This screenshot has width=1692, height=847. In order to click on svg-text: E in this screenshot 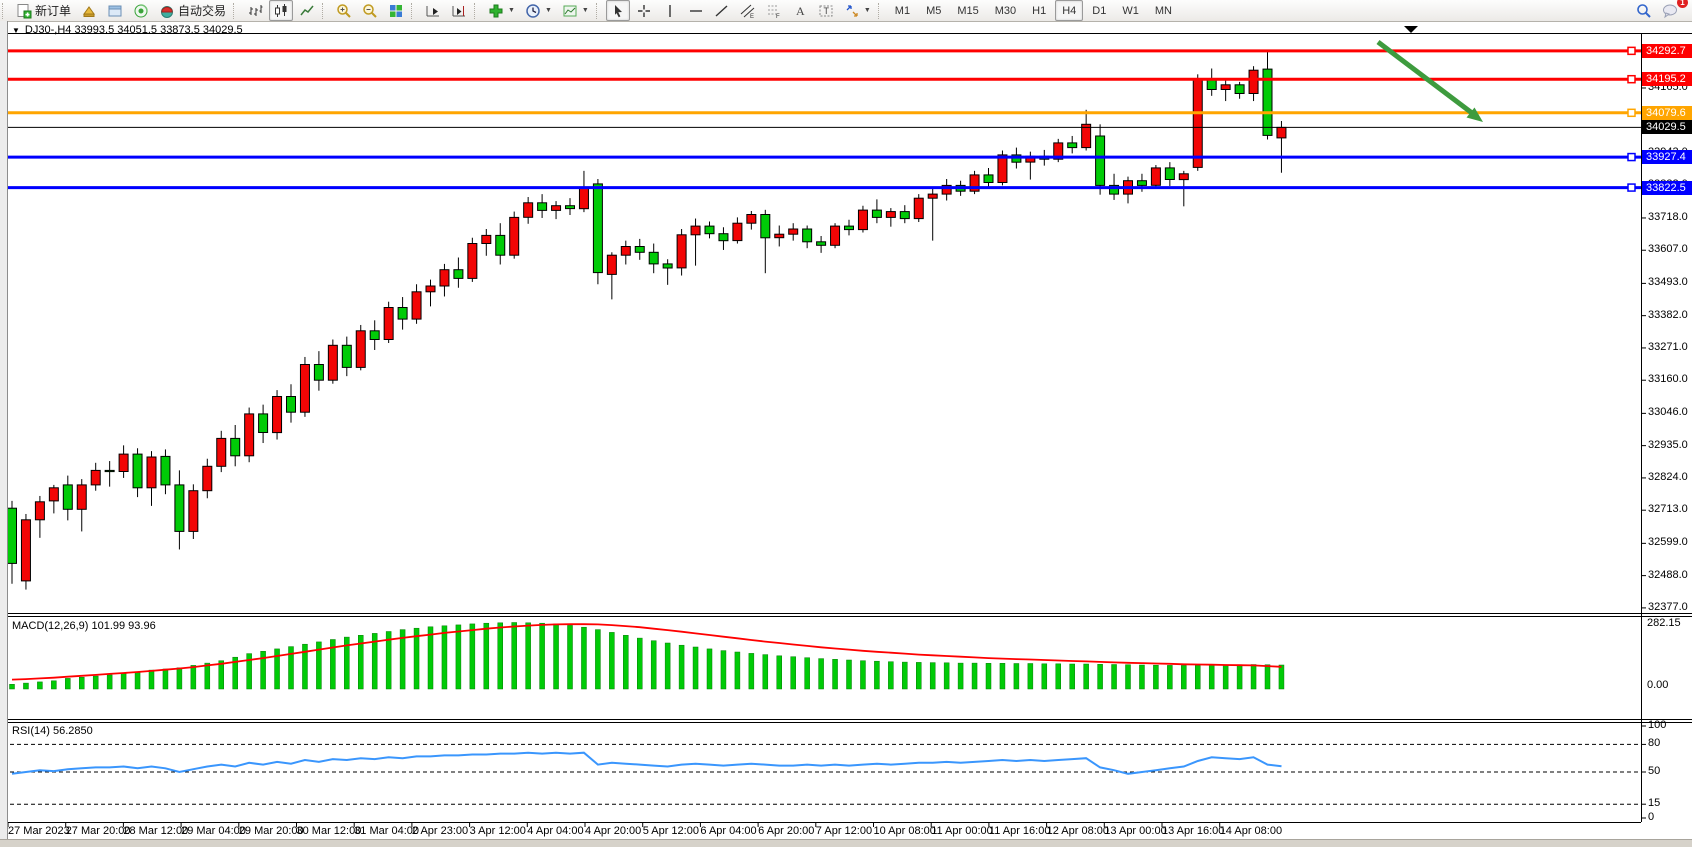, I will do `click(752, 16)`.